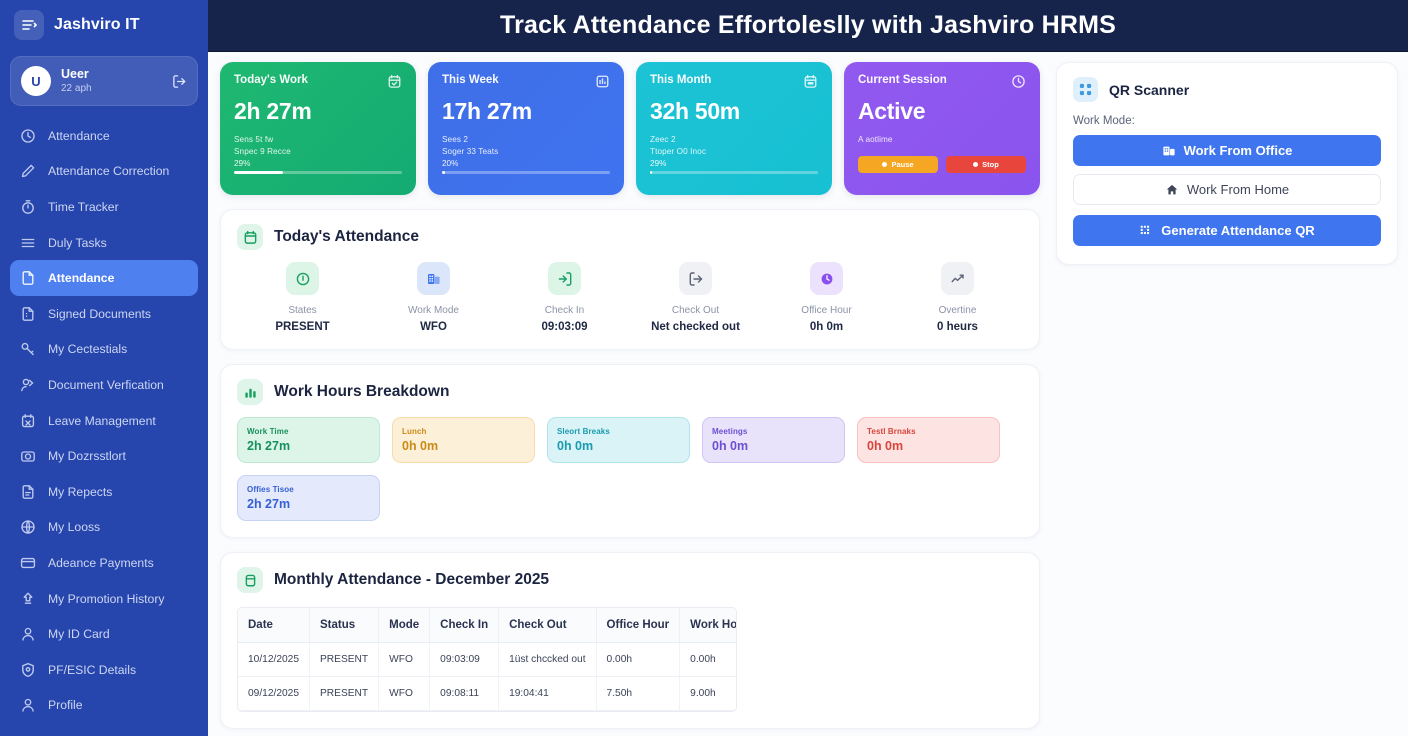  I want to click on sidebar-item-label: Document Verfication, so click(106, 384).